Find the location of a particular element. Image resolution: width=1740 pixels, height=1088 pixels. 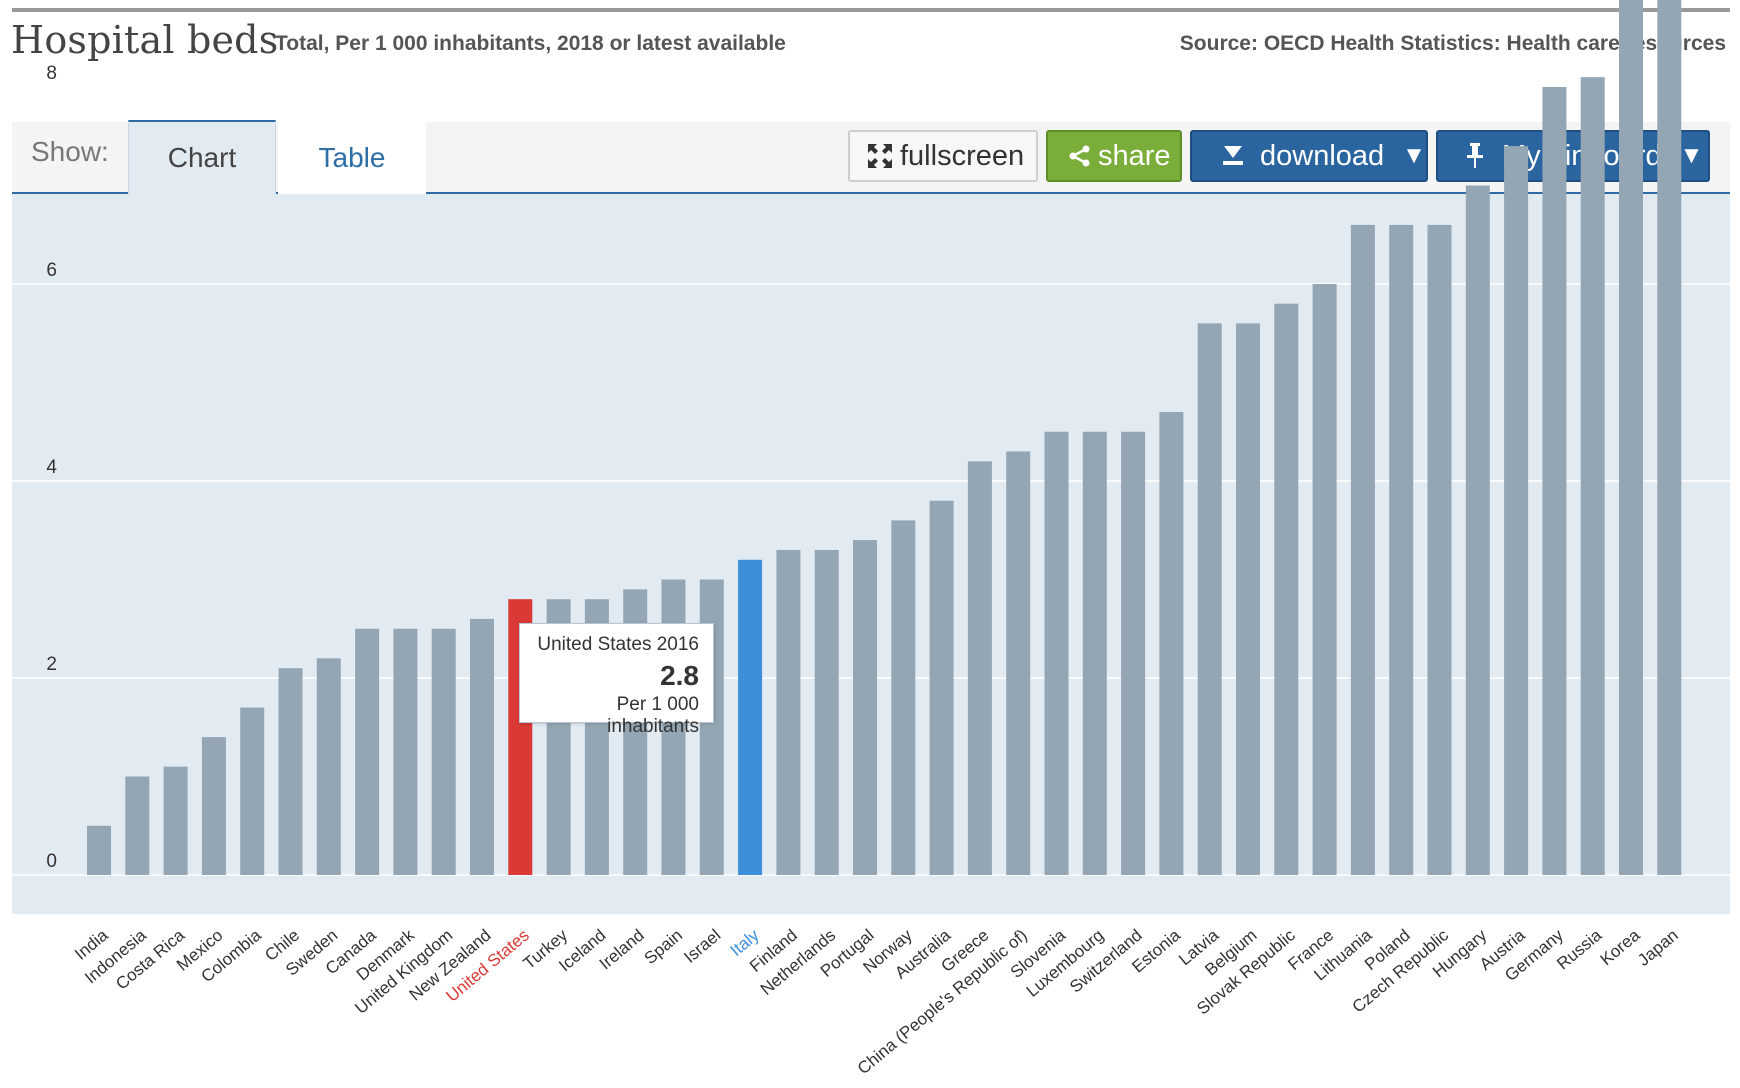

y-tick-label: 8 is located at coordinates (51, 73).